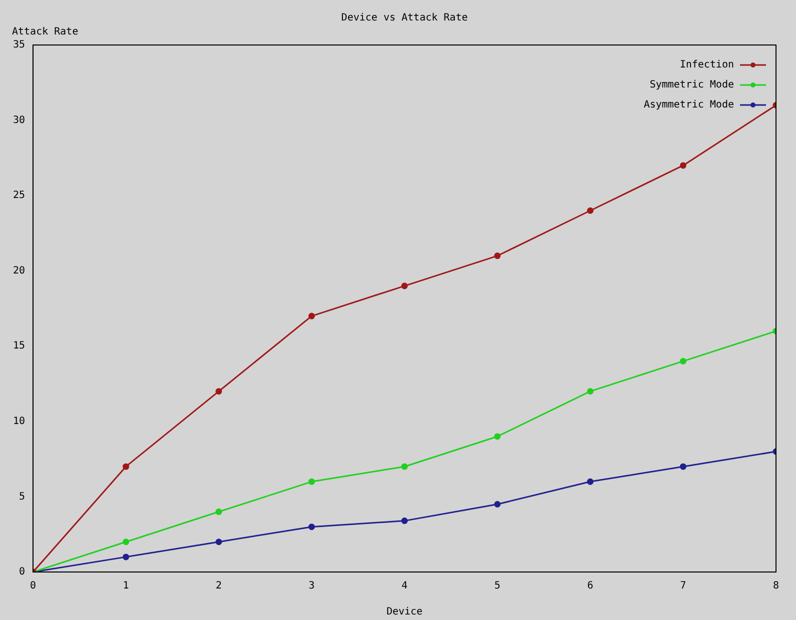  Describe the element at coordinates (19, 120) in the screenshot. I see `y-tick-label: 30` at that location.